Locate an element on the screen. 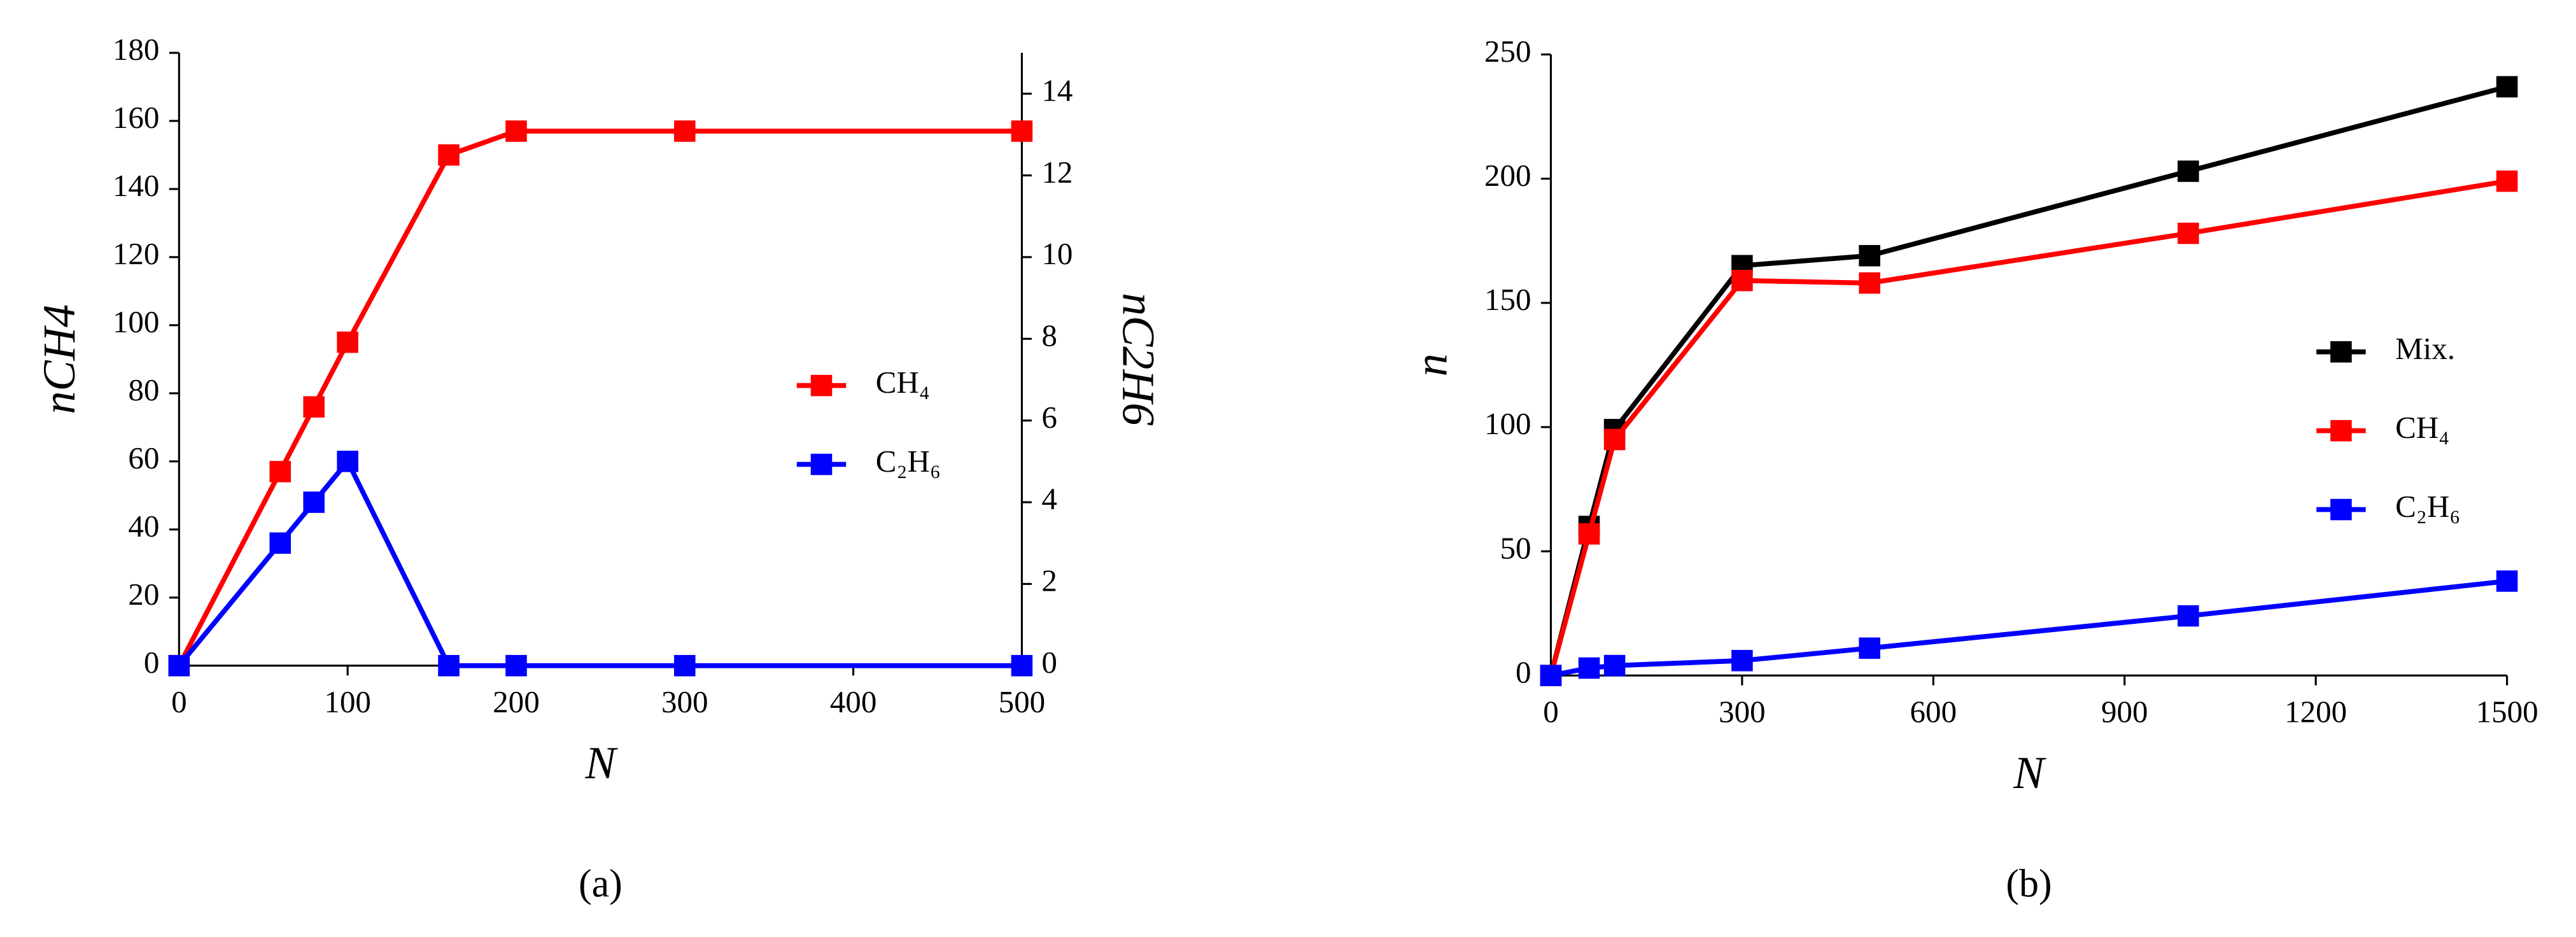  y-tick-label: 140 is located at coordinates (136, 185).